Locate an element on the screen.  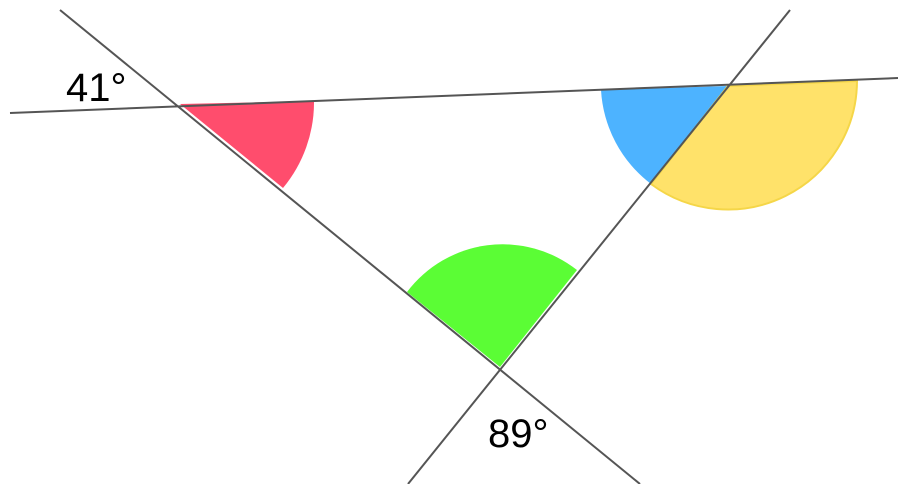
red-angle-sector is located at coordinates (247, 144).